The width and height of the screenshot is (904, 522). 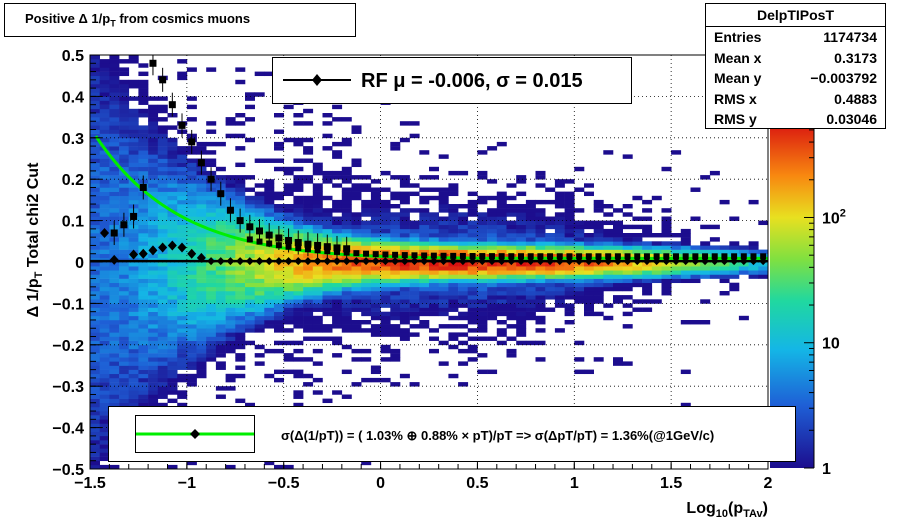 What do you see at coordinates (68, 346) in the screenshot?
I see `y-tick-label: −0.2` at bounding box center [68, 346].